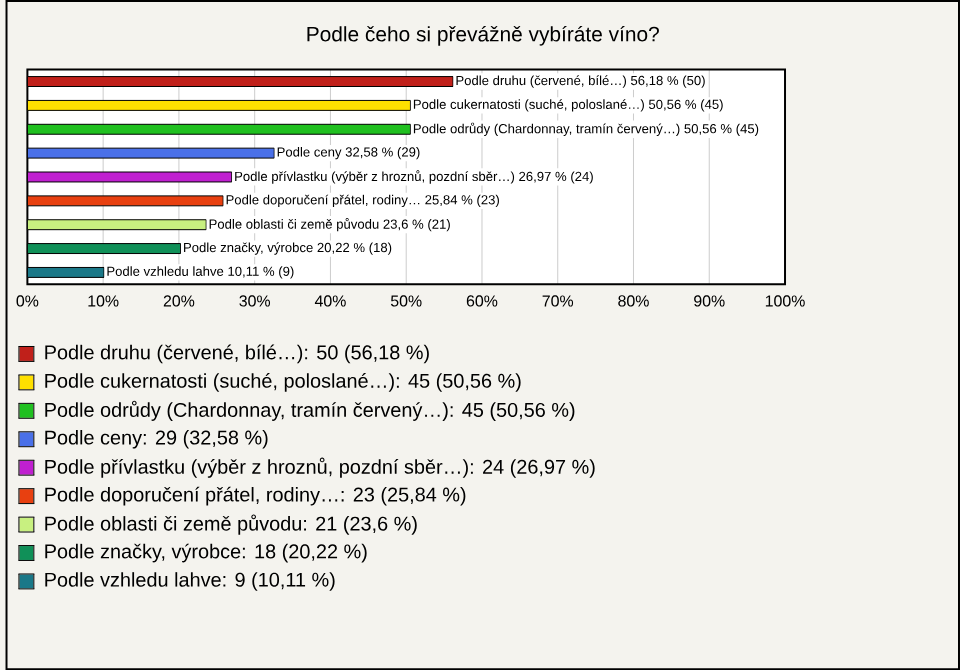  What do you see at coordinates (206, 553) in the screenshot?
I see `text: Podle značky, výrobce: 18 (20,22 %)` at bounding box center [206, 553].